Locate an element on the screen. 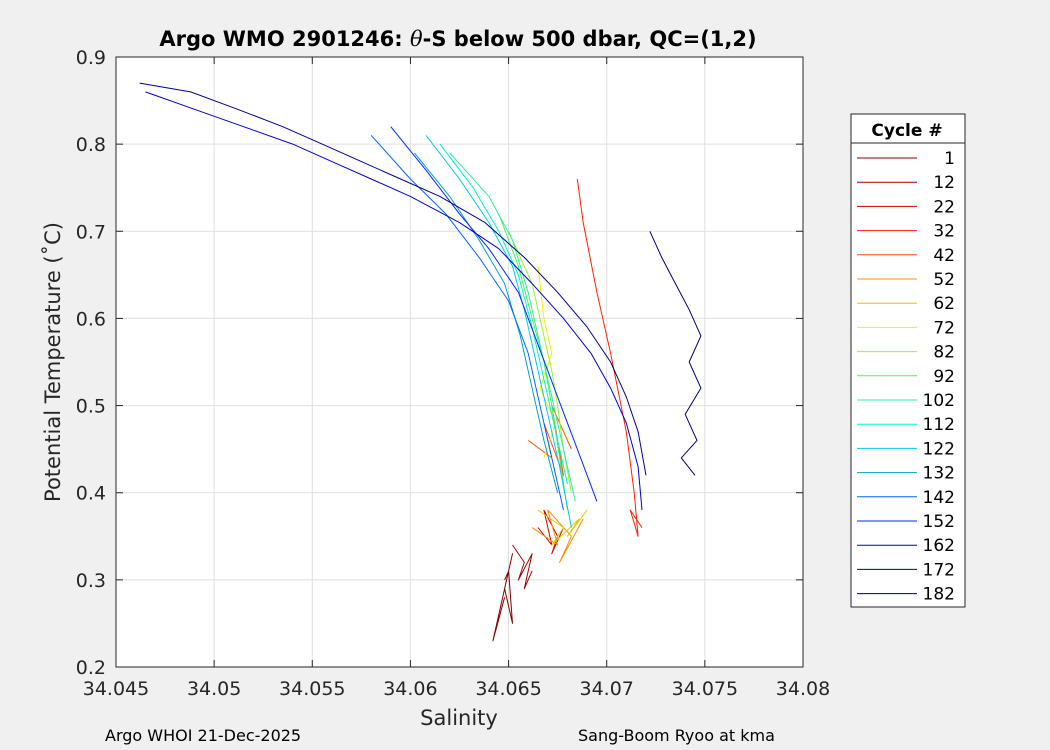  x-tick-label: 34.07 is located at coordinates (607, 689).